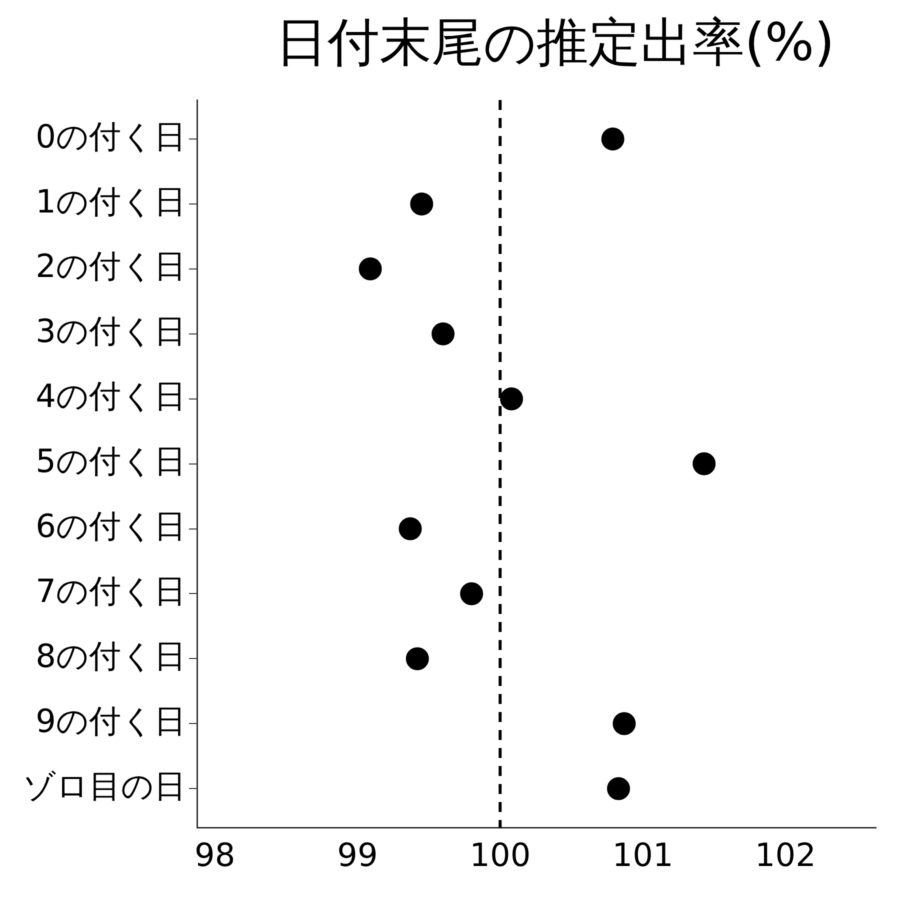 The height and width of the screenshot is (900, 900). What do you see at coordinates (111, 136) in the screenshot?
I see `y-tick-label: 0の付く日` at bounding box center [111, 136].